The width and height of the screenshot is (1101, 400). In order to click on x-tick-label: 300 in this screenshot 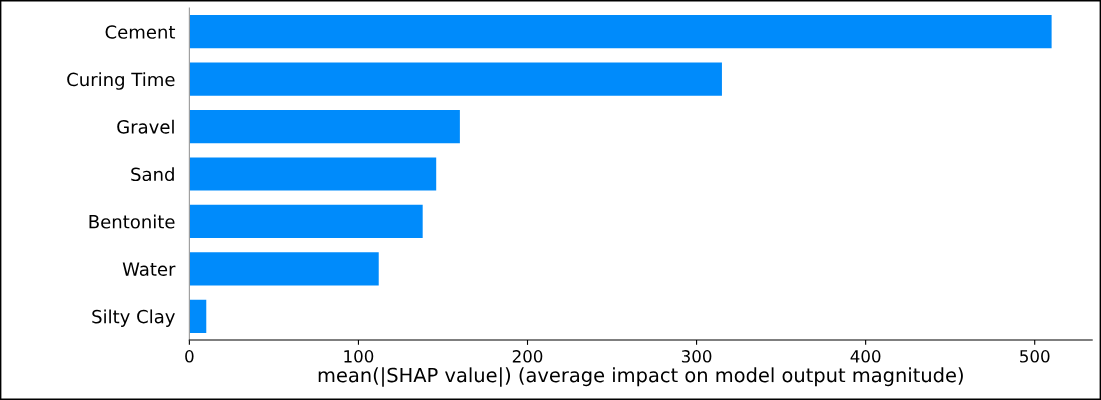, I will do `click(696, 356)`.